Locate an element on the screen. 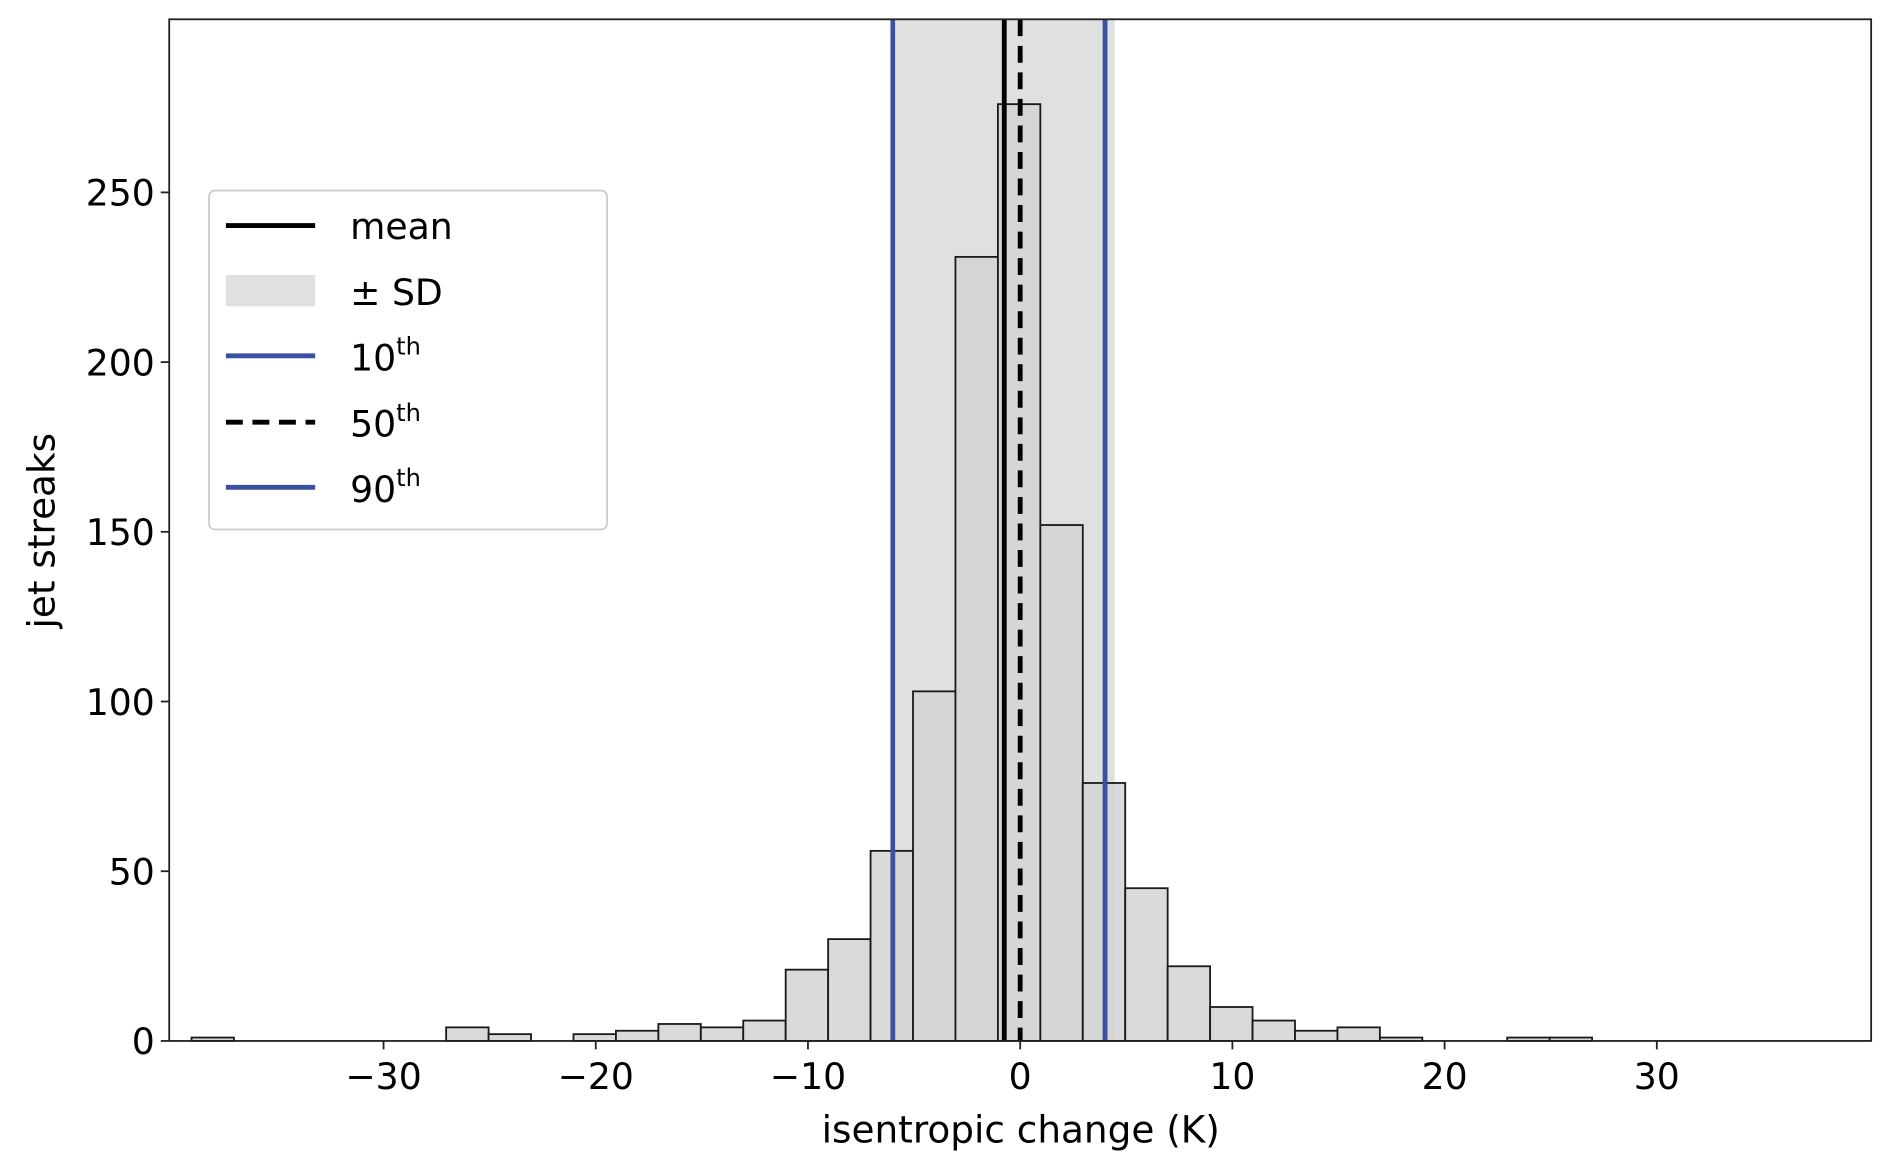  y-tick-label: 150 is located at coordinates (120, 532).